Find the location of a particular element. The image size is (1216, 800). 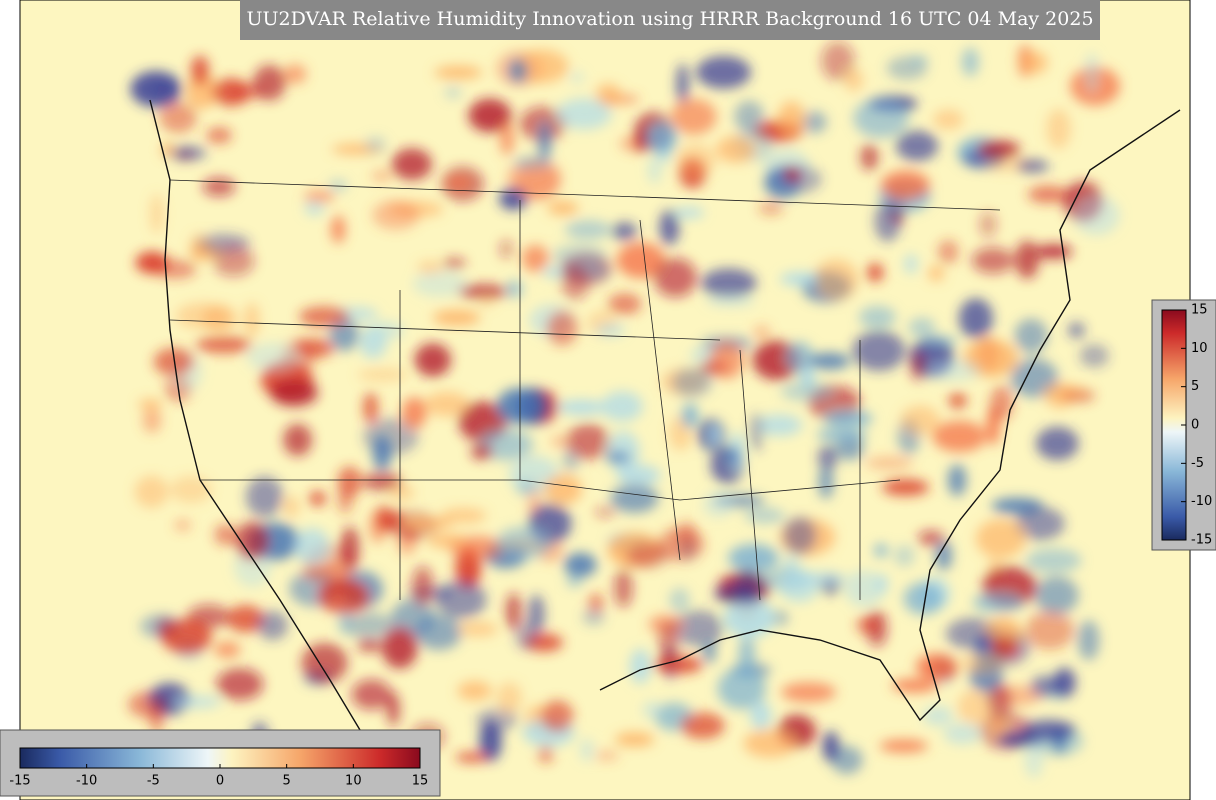

colorbar-tick-label: 5 is located at coordinates (287, 781).